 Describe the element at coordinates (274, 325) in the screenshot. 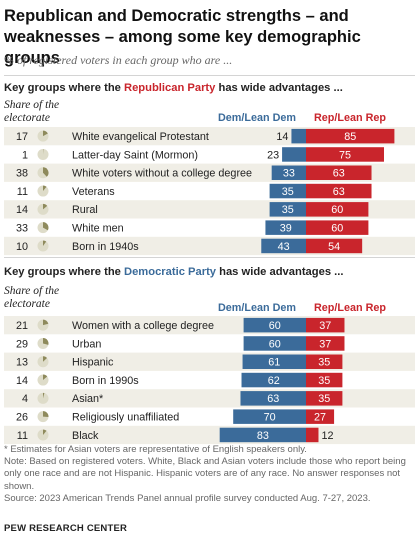

I see `dem-bar-women-with-a-college-degree` at that location.